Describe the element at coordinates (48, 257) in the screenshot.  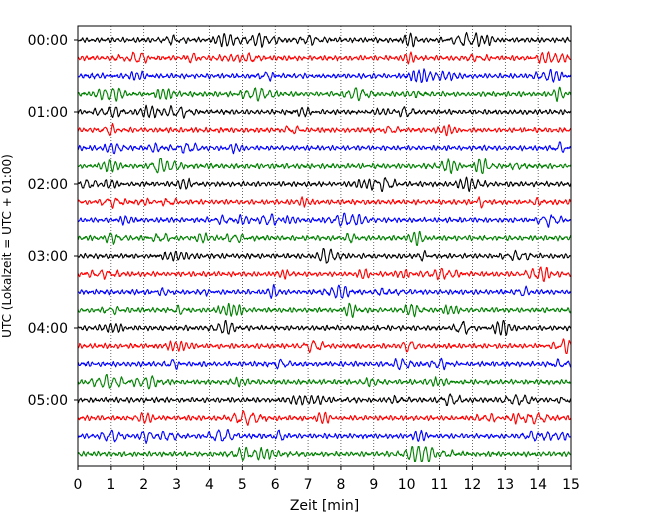
I see `y-tick-label: 03:00` at that location.